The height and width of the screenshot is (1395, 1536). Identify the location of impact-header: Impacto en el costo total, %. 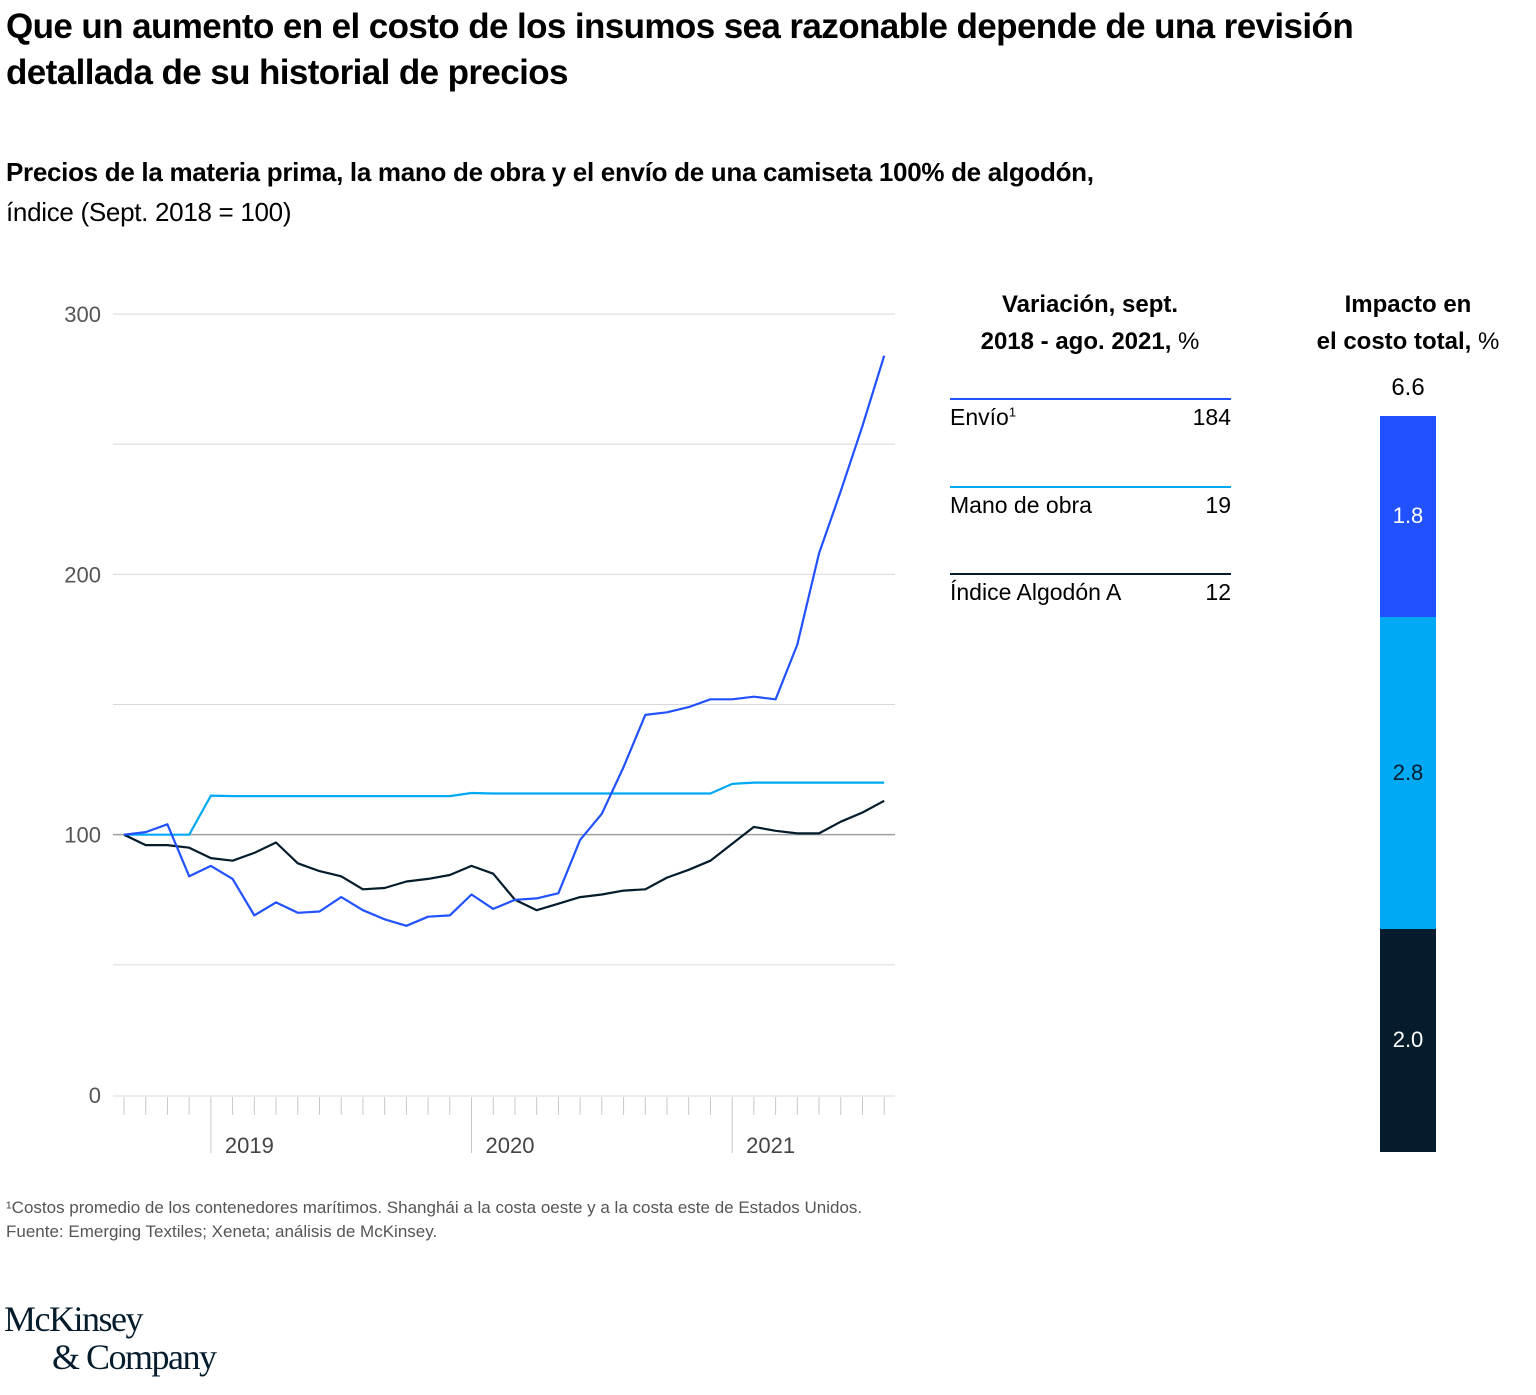
(1408, 323).